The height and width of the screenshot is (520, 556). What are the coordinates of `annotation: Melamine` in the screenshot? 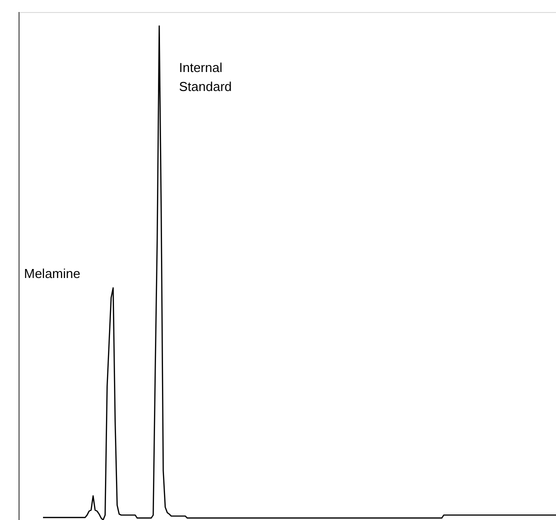 It's located at (52, 273).